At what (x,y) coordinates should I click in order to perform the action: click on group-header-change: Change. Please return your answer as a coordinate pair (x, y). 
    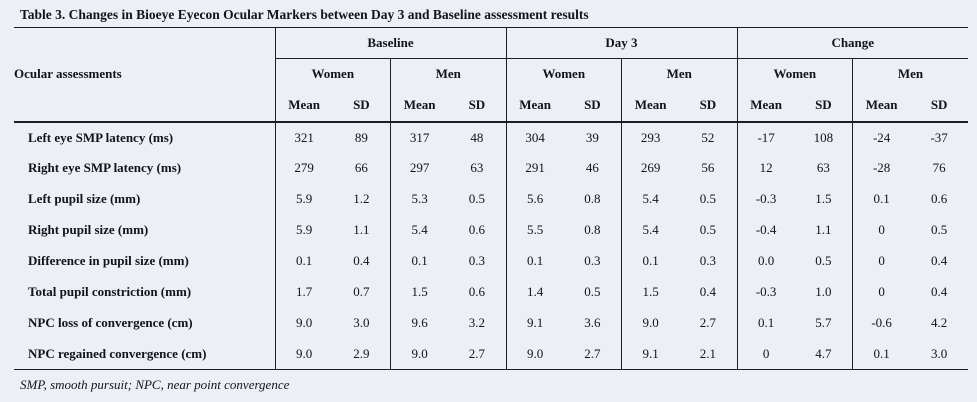
    Looking at the image, I should click on (852, 43).